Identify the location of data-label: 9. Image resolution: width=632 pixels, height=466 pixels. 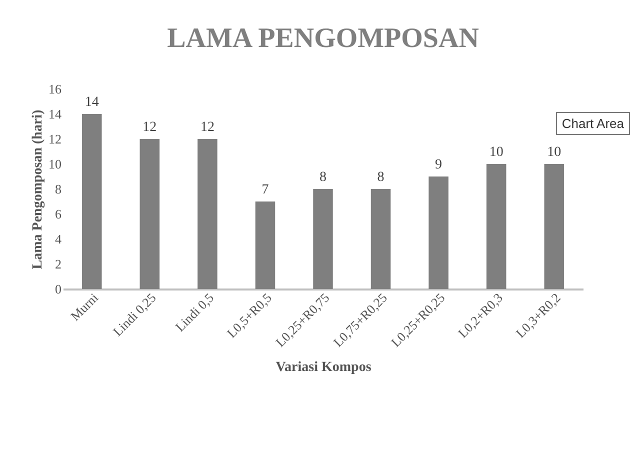
(438, 165).